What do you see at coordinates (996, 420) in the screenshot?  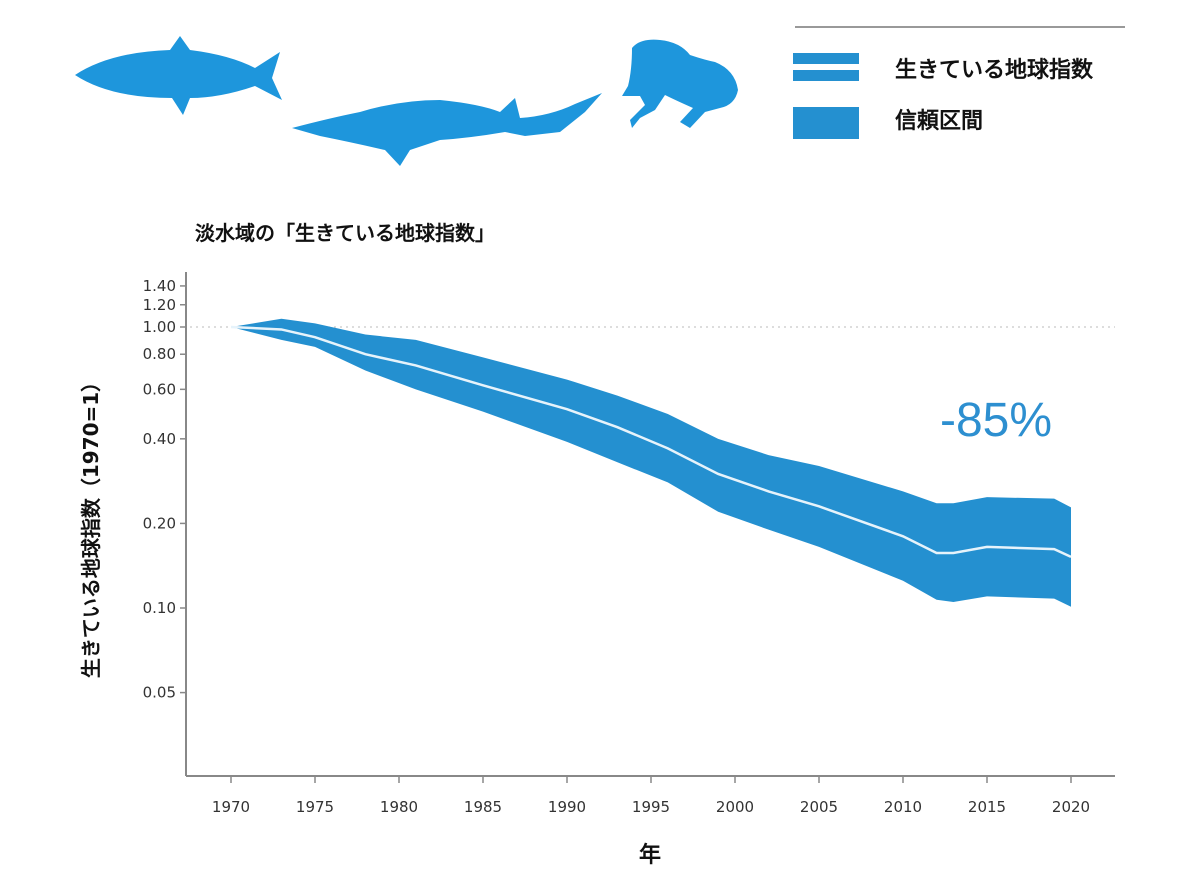 I see `annotation-percent-change: -85%` at bounding box center [996, 420].